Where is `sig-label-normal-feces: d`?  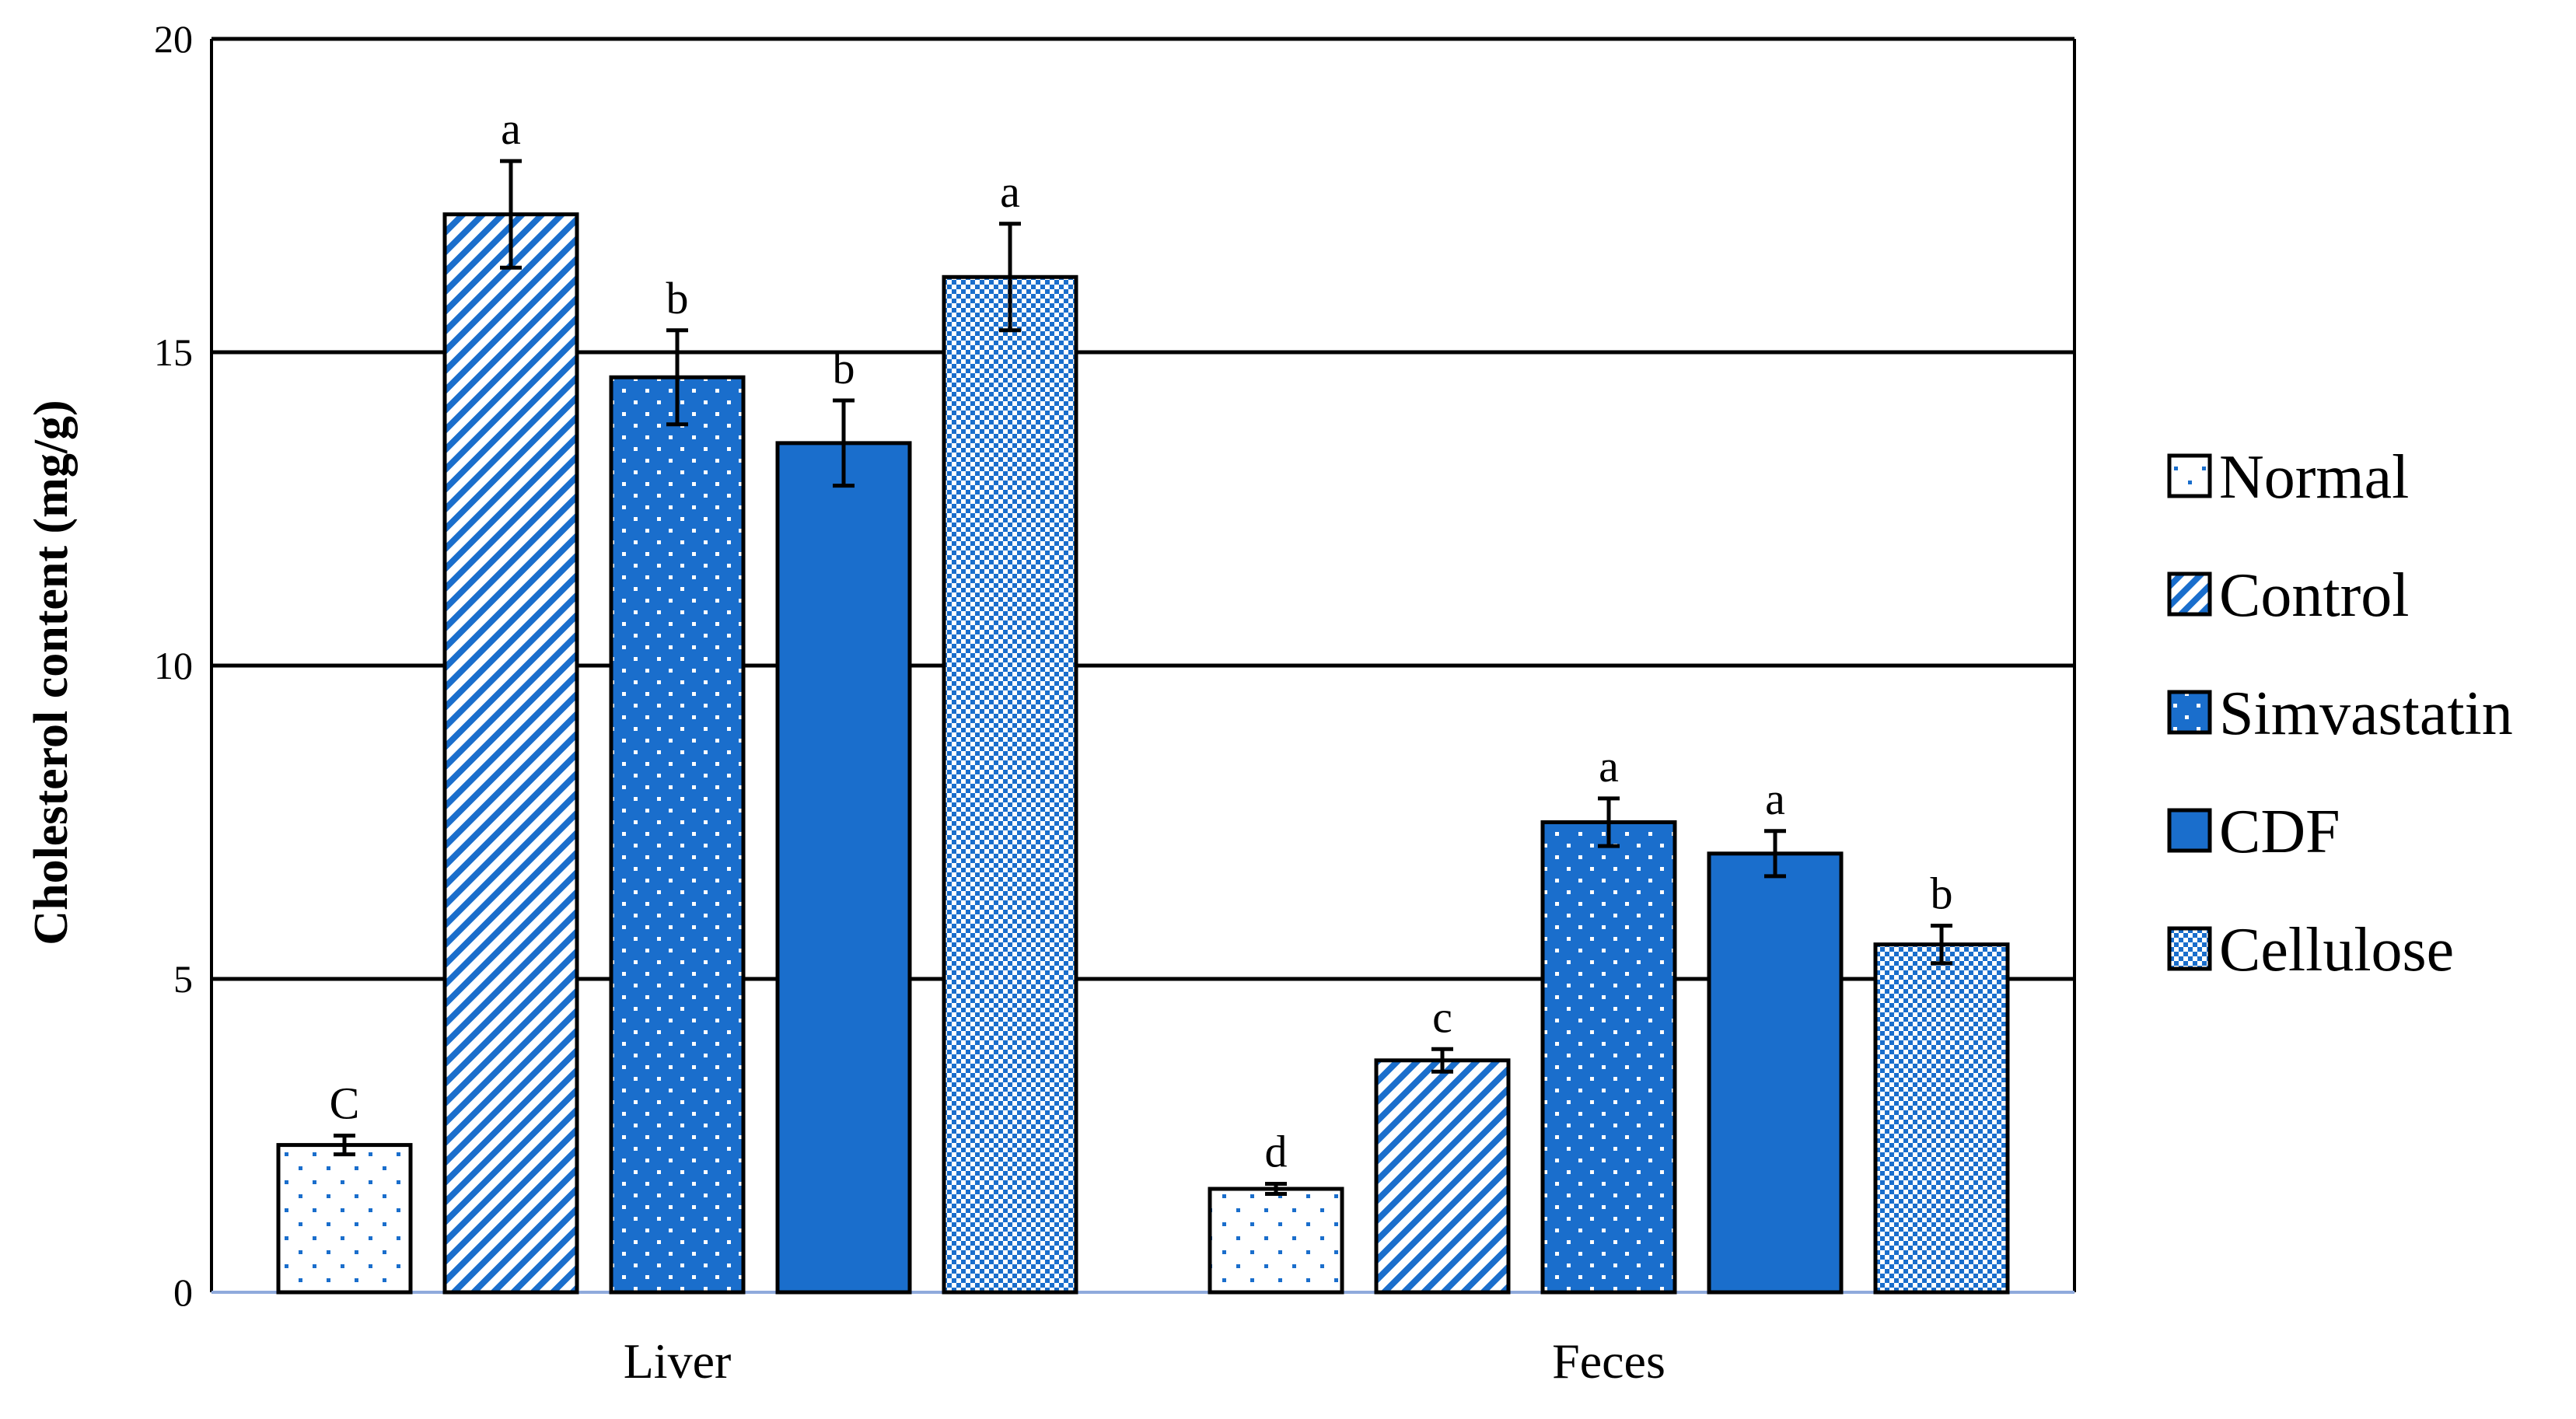
sig-label-normal-feces: d is located at coordinates (1276, 1152).